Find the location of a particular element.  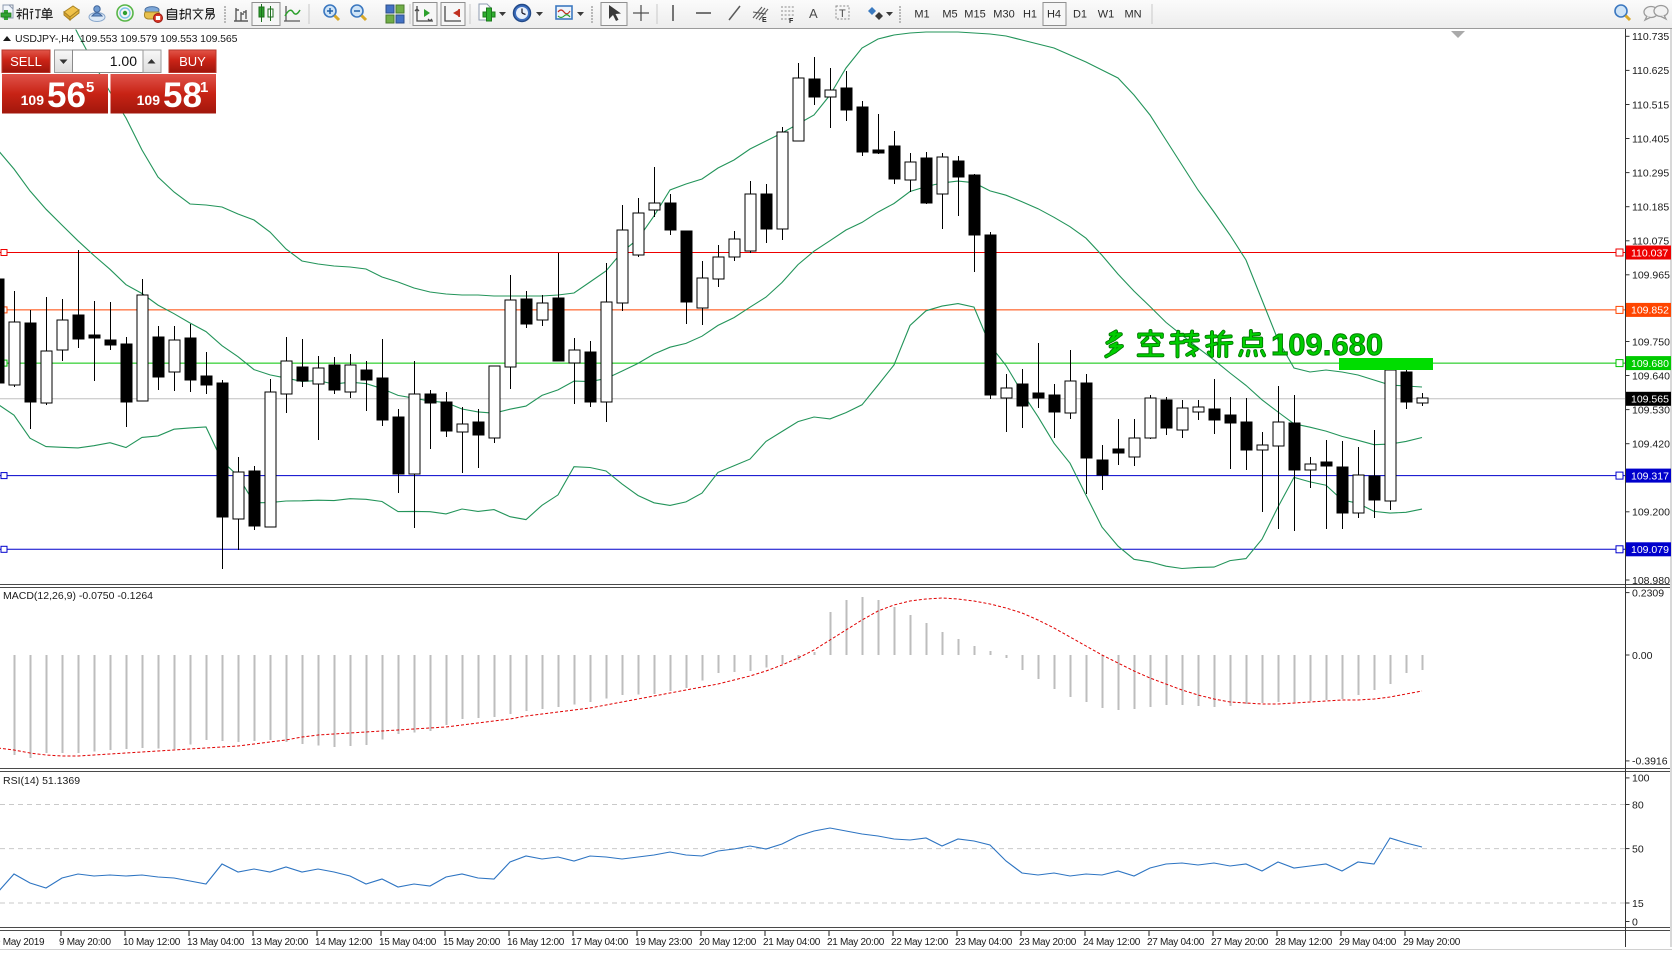

svg-text: 23 May 20:00 is located at coordinates (1048, 942).